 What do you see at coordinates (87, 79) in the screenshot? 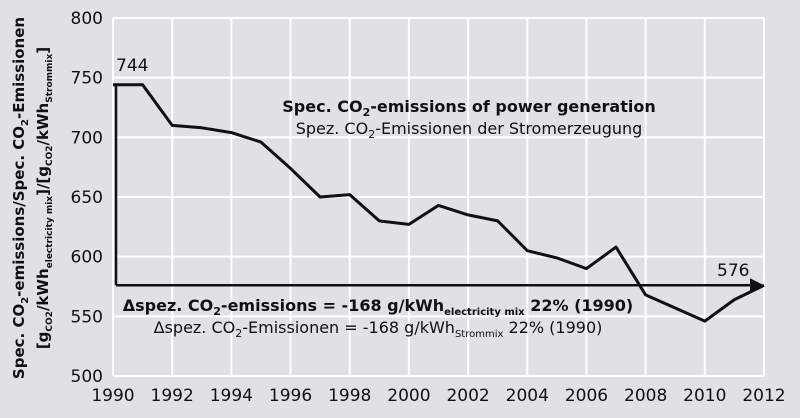
I see `y-tick-label-750: 750` at bounding box center [87, 79].